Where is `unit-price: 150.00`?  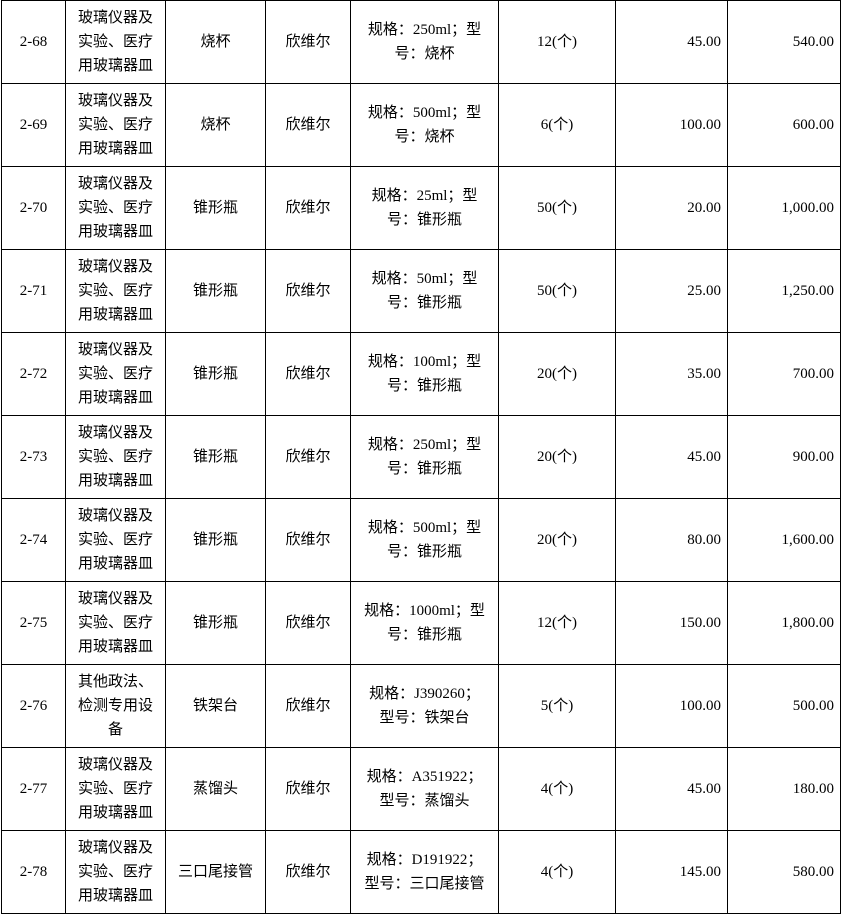 unit-price: 150.00 is located at coordinates (671, 623).